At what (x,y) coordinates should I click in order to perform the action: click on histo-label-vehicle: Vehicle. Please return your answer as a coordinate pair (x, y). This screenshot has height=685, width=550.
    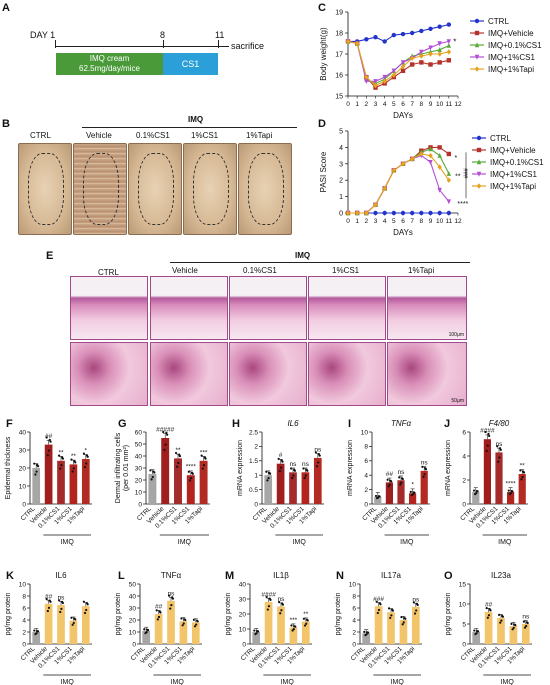
    Looking at the image, I should click on (185, 270).